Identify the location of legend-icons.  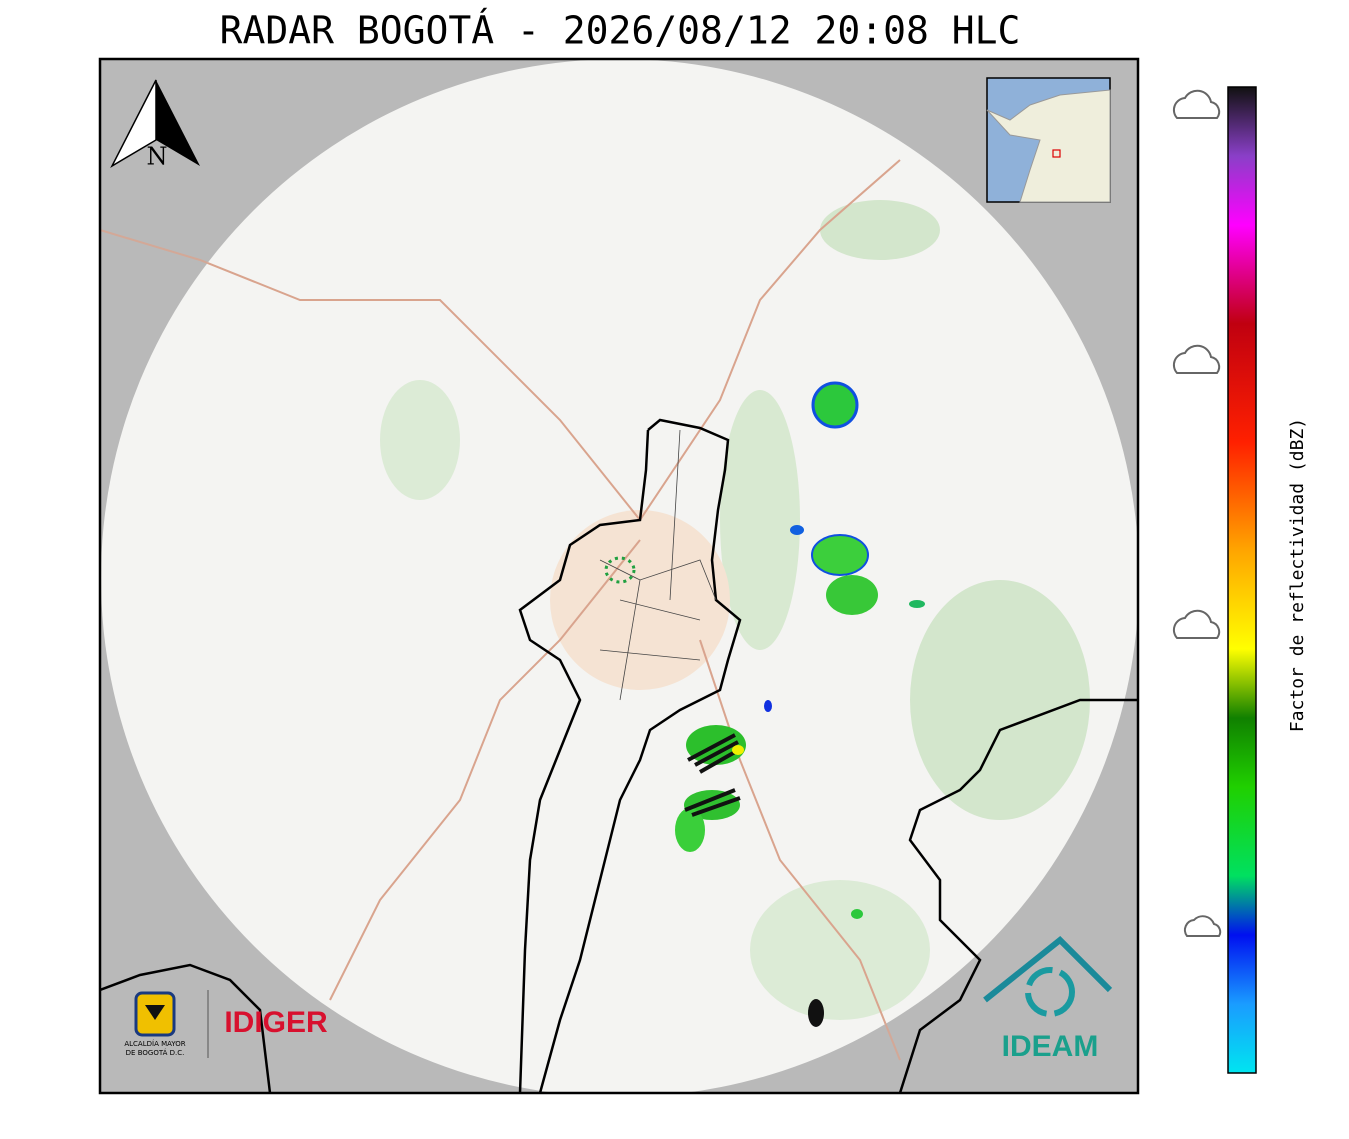
(1197, 513).